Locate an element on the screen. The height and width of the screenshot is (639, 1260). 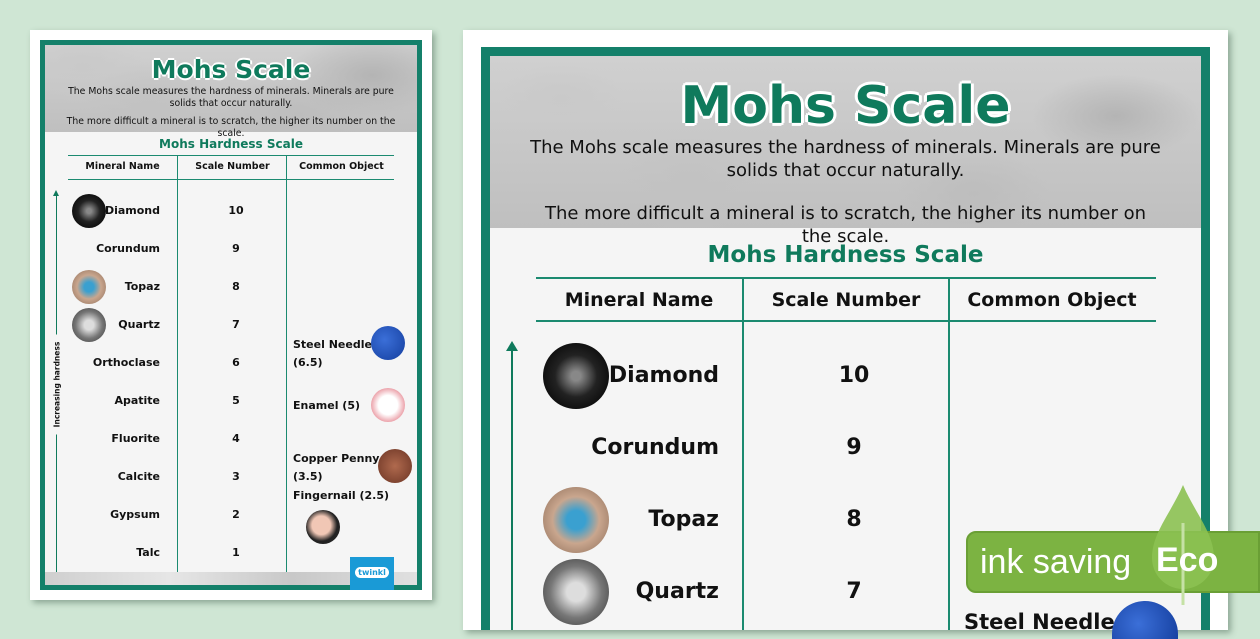
steel-needle-image is located at coordinates (388, 343).